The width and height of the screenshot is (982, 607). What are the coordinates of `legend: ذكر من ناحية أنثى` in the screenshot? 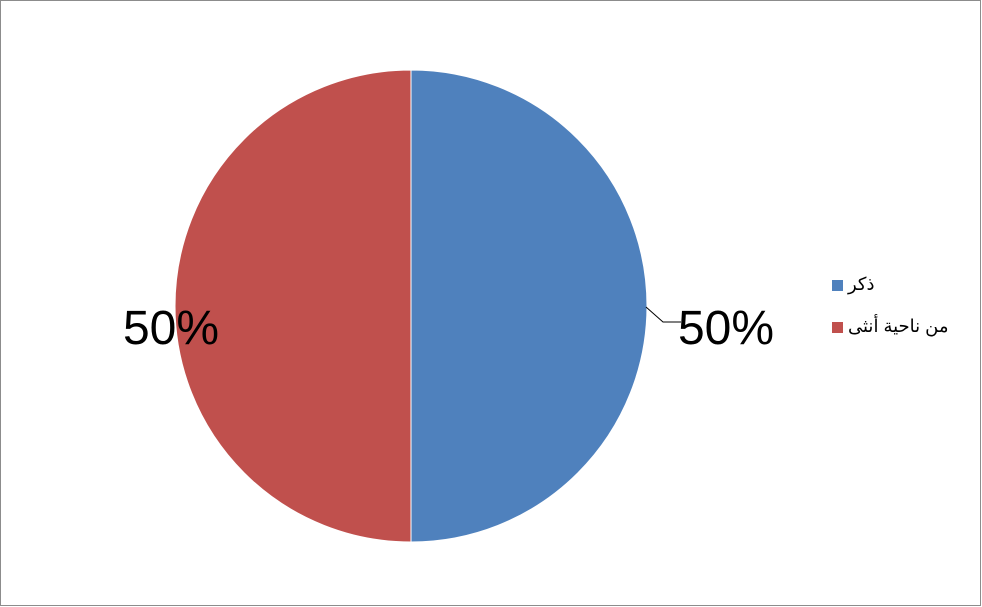 It's located at (890, 305).